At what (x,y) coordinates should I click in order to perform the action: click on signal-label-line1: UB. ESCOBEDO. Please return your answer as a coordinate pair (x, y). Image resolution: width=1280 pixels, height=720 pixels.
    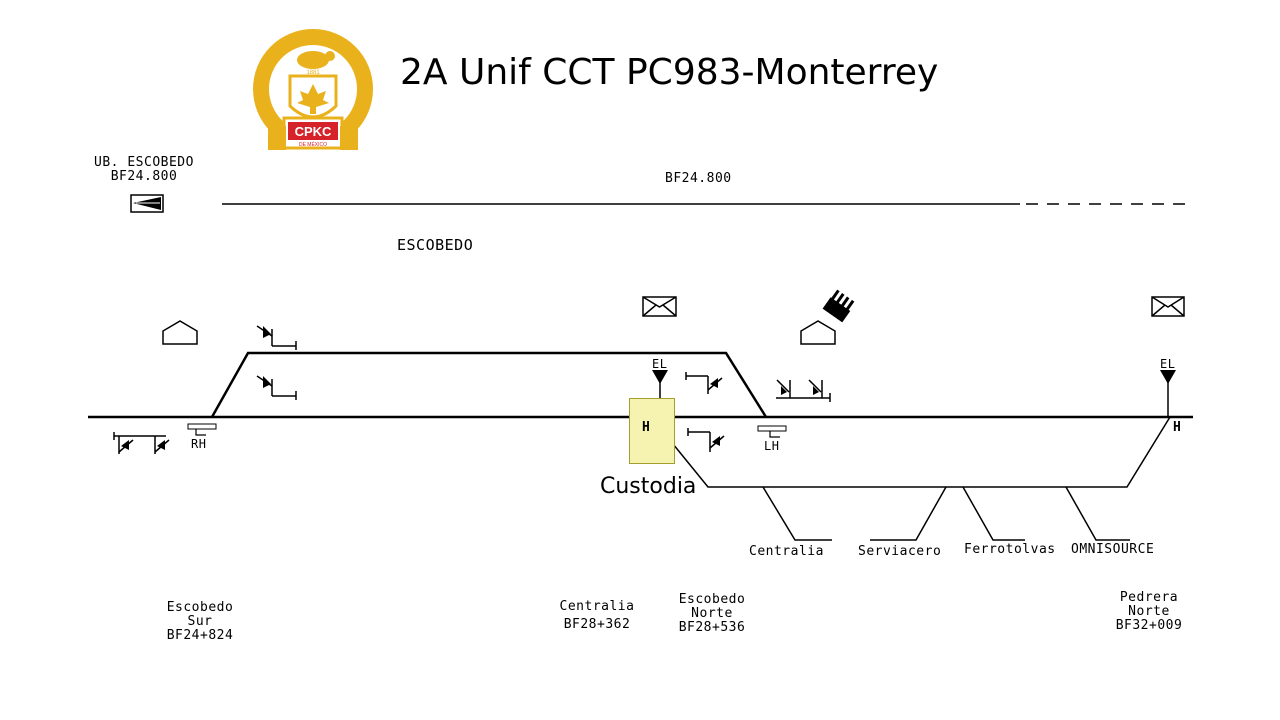
    Looking at the image, I should click on (144, 162).